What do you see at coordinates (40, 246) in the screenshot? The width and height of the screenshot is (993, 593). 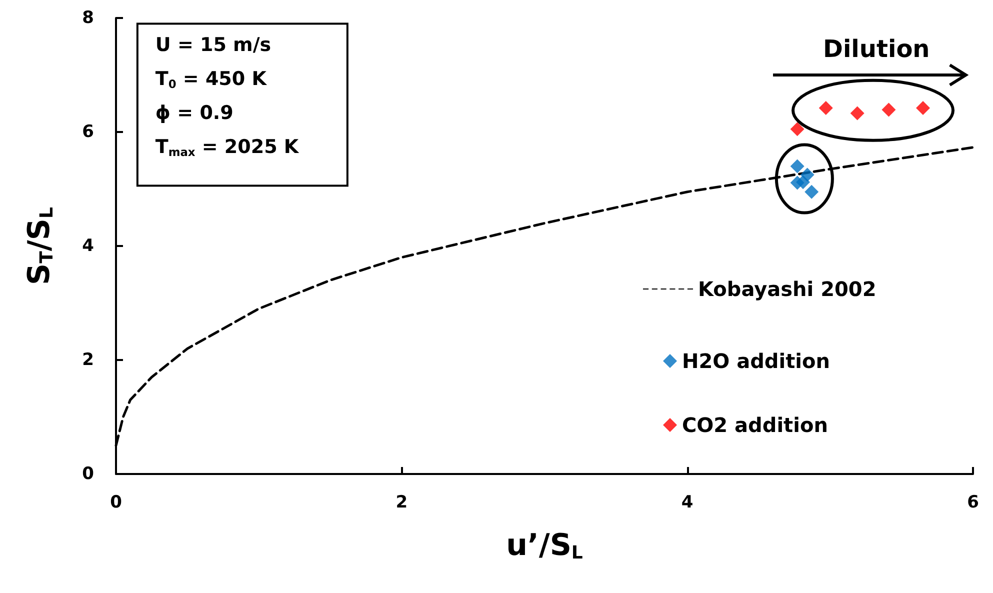 I see `y-axis-title: ST/SL` at bounding box center [40, 246].